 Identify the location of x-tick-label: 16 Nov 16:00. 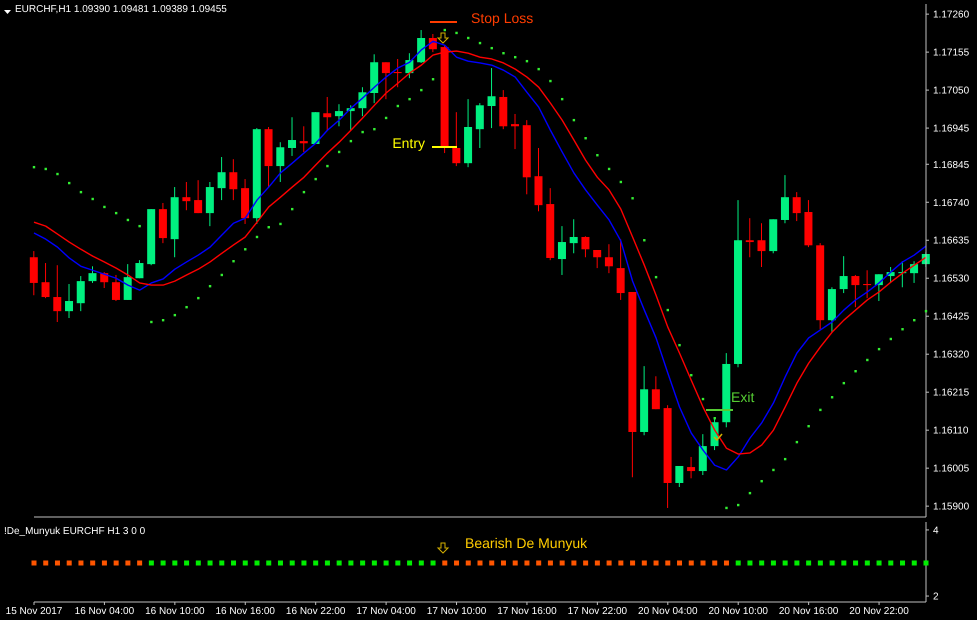
(246, 611).